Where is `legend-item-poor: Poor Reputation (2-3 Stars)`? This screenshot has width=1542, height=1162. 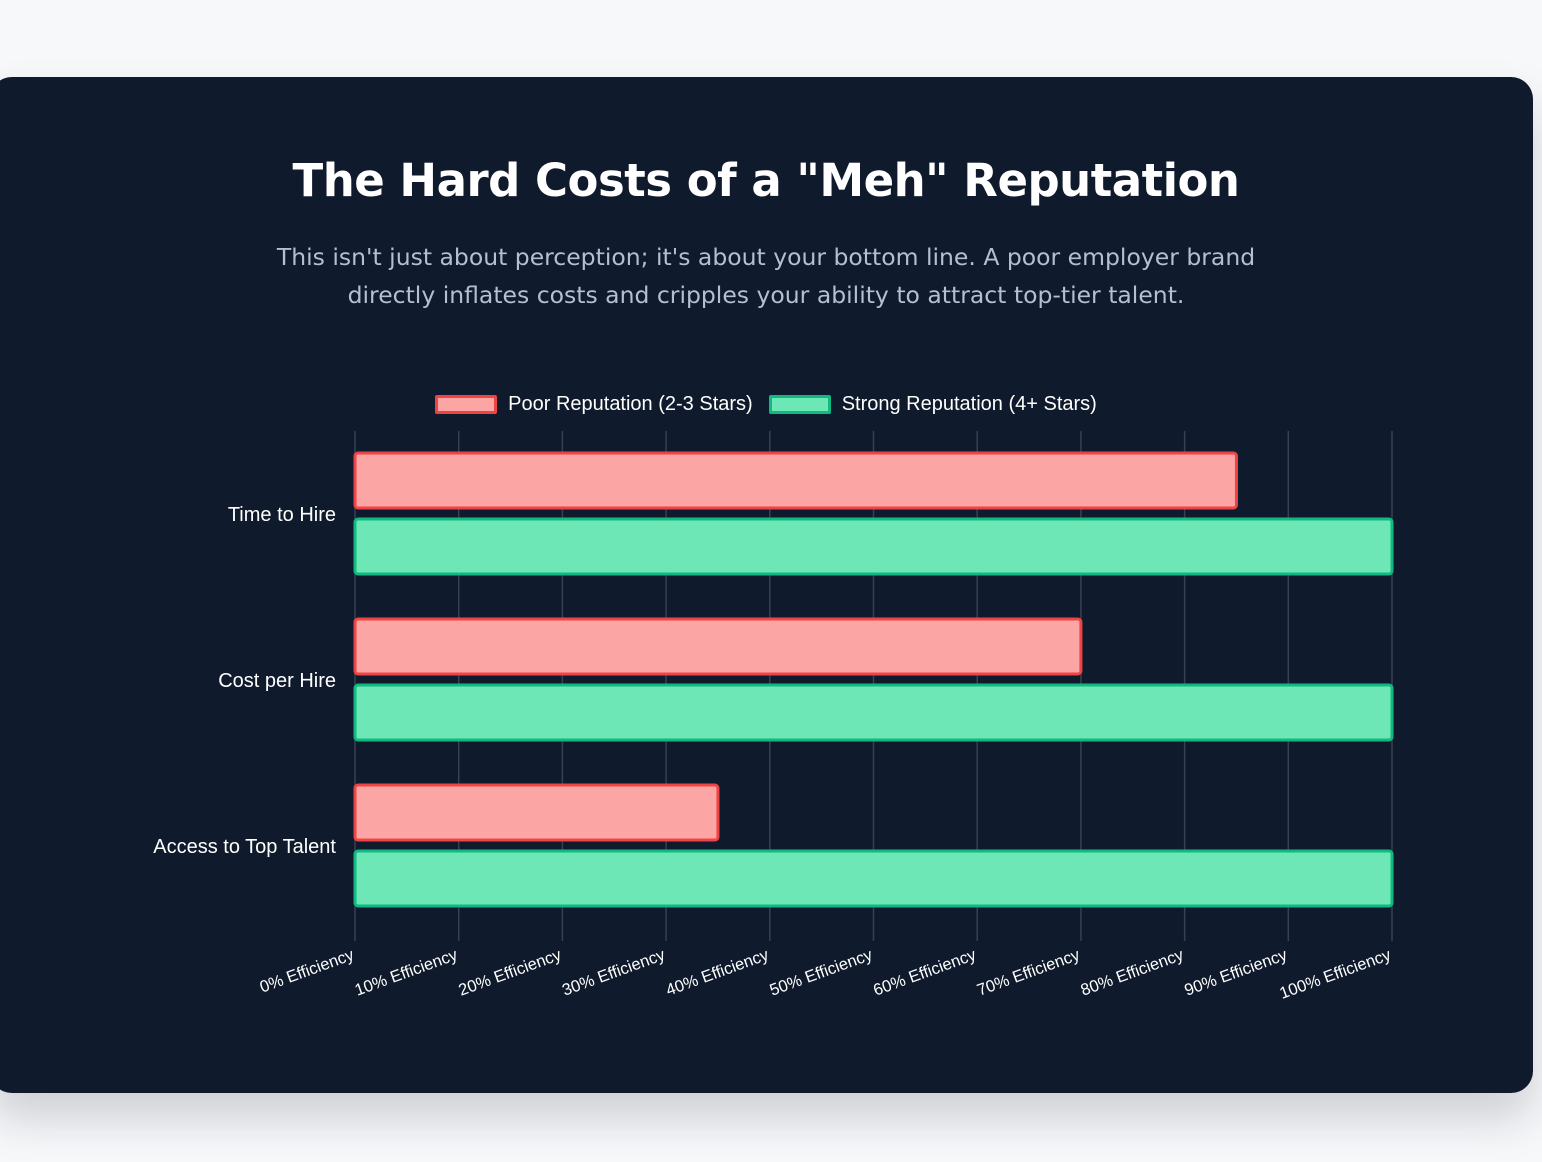 legend-item-poor: Poor Reputation (2-3 Stars) is located at coordinates (594, 404).